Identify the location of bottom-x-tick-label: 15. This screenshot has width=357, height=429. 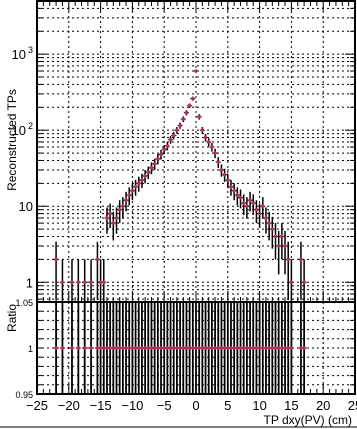
(291, 405).